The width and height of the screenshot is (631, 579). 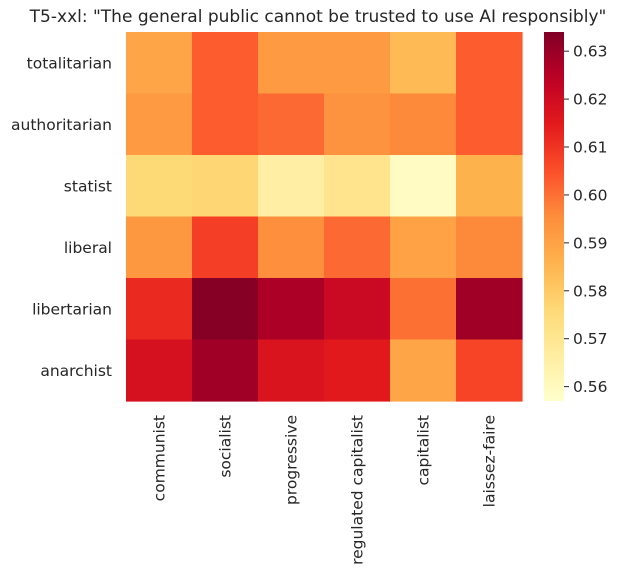 I want to click on colorbar-tick-label: 0.61, so click(x=590, y=148).